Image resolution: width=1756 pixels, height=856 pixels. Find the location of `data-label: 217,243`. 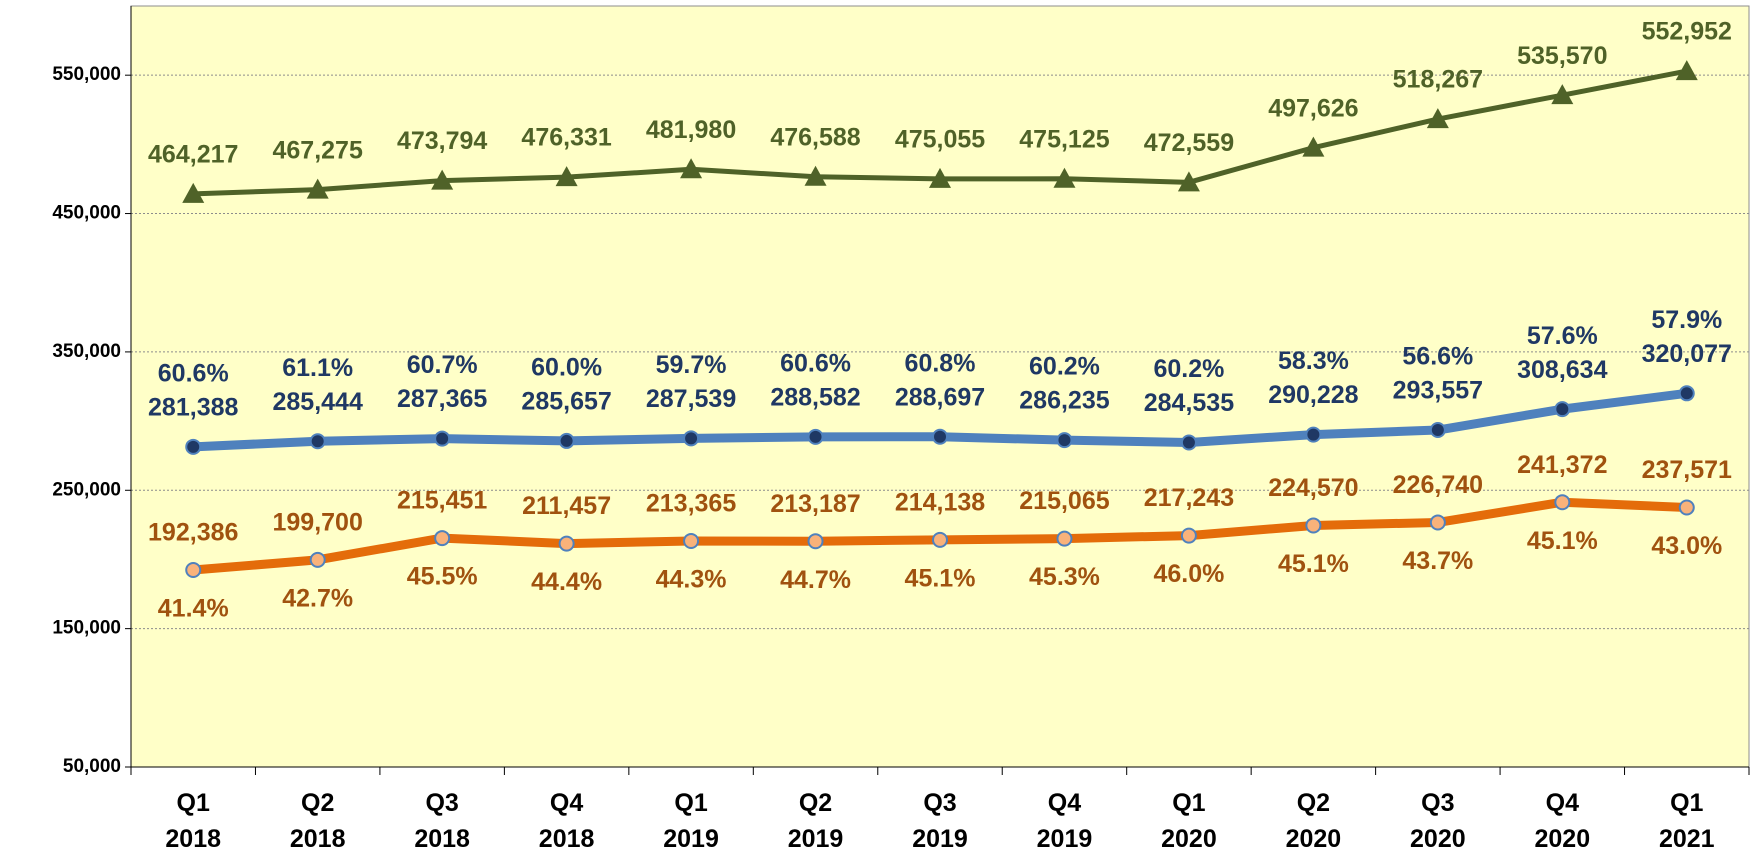

data-label: 217,243 is located at coordinates (1189, 498).